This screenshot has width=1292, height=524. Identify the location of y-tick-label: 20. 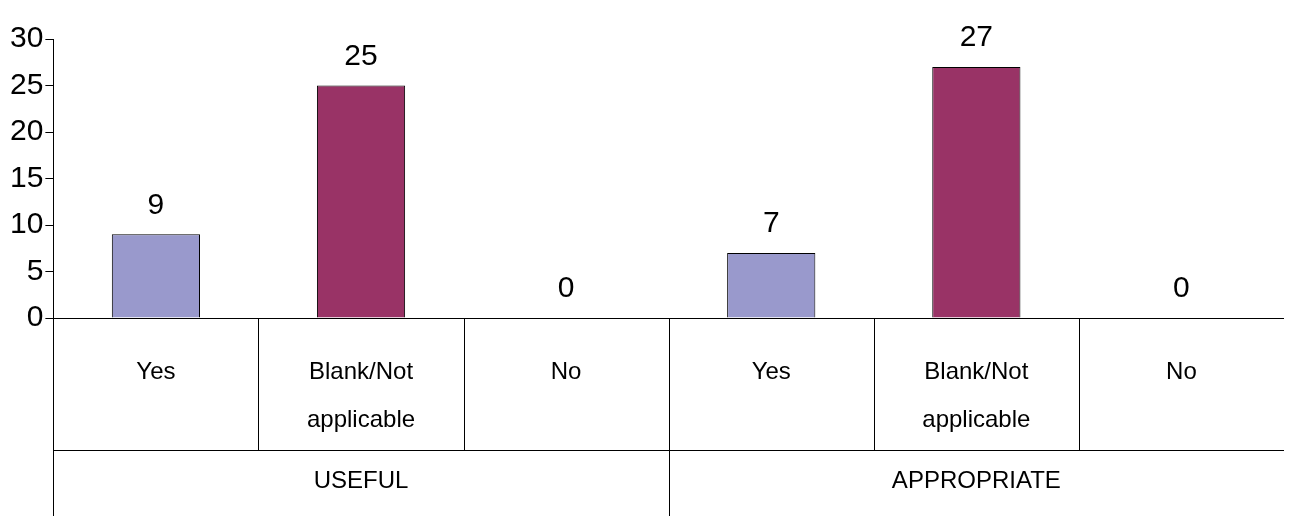
(26, 130).